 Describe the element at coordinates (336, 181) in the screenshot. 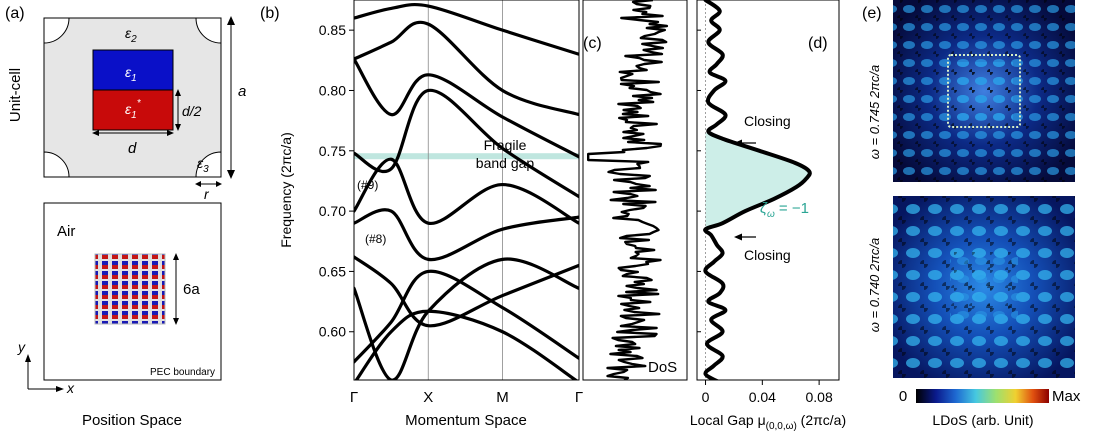

I see `band-y-ticks: 0.60 0.65 0.70 0.75 0.80 0.85` at that location.